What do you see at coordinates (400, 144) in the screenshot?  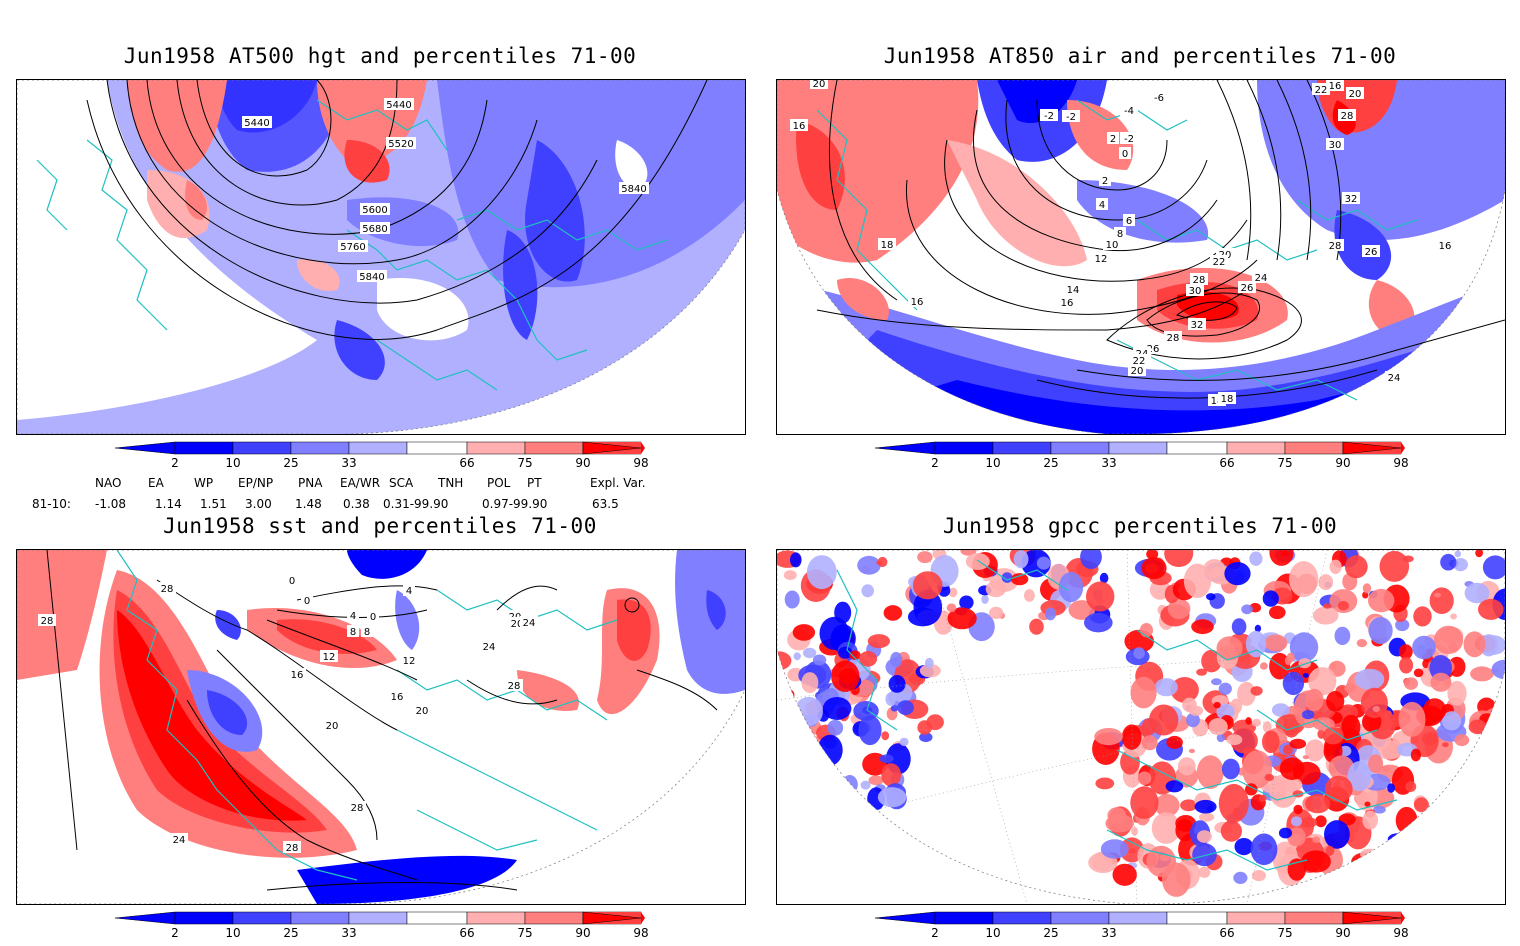 I see `contour-label: 5520` at bounding box center [400, 144].